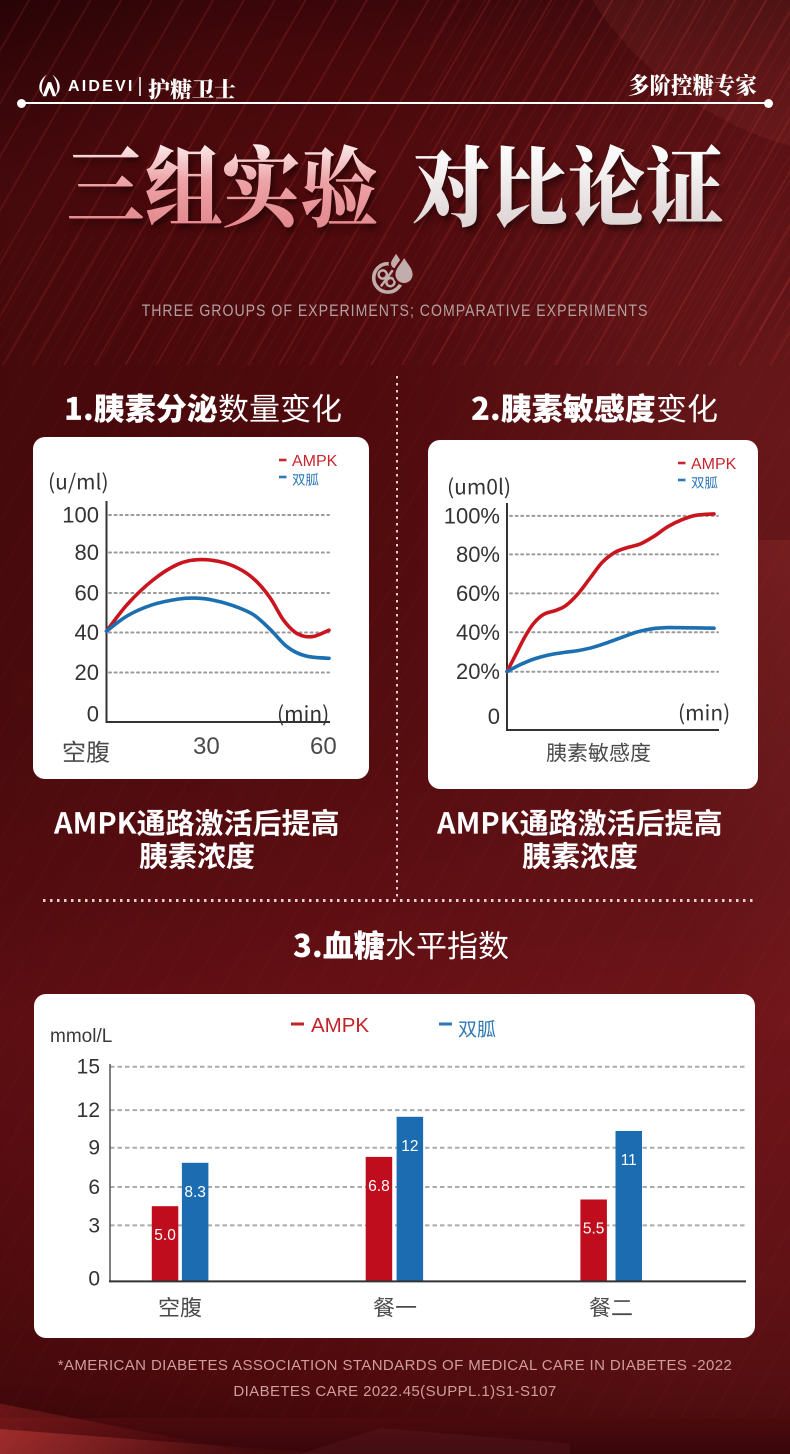 Image resolution: width=790 pixels, height=1454 pixels. Describe the element at coordinates (472, 515) in the screenshot. I see `svg-text: 100%` at that location.